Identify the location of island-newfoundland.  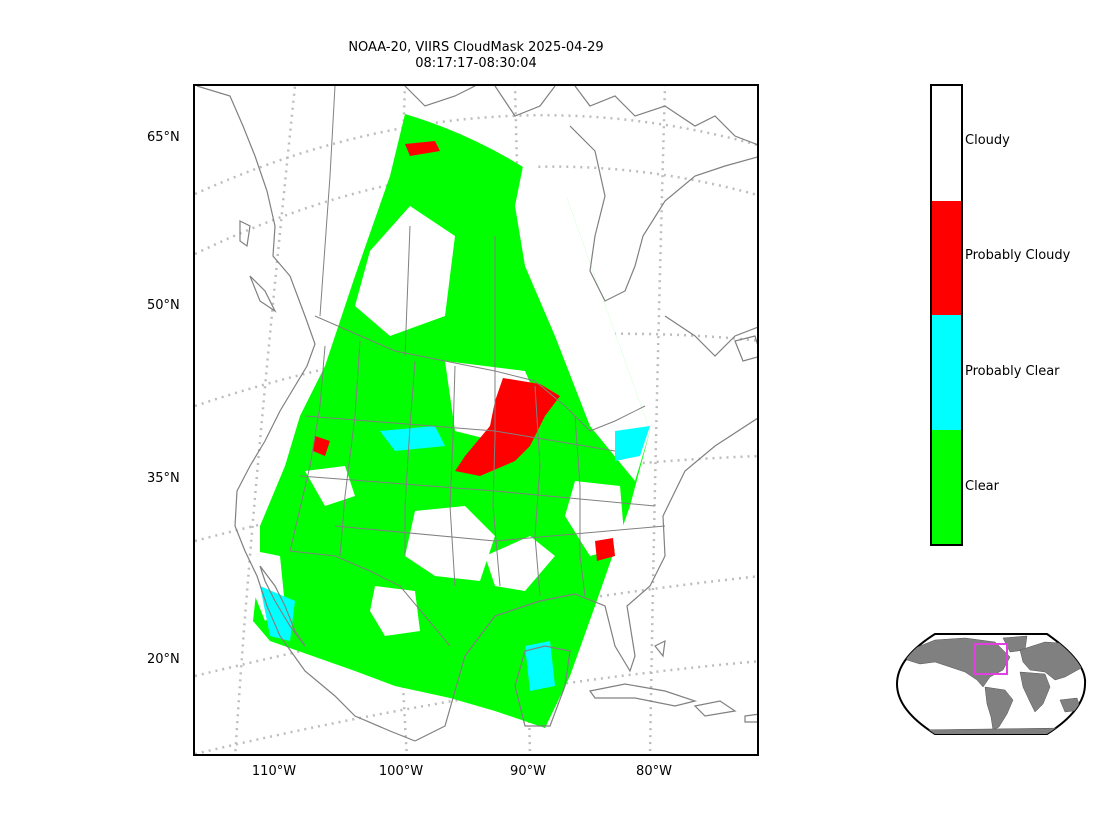
(745, 348).